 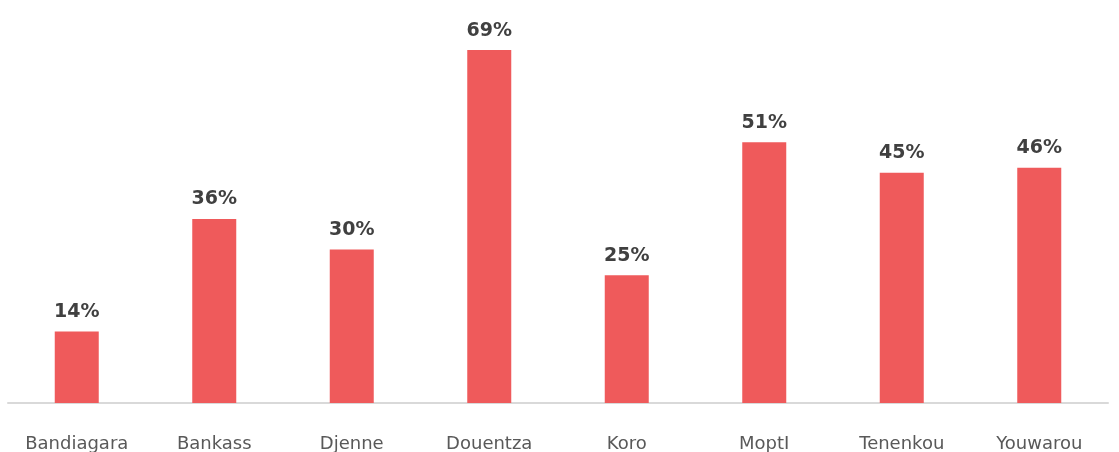 I want to click on x-tick-label: Tenenkou, so click(x=901, y=441).